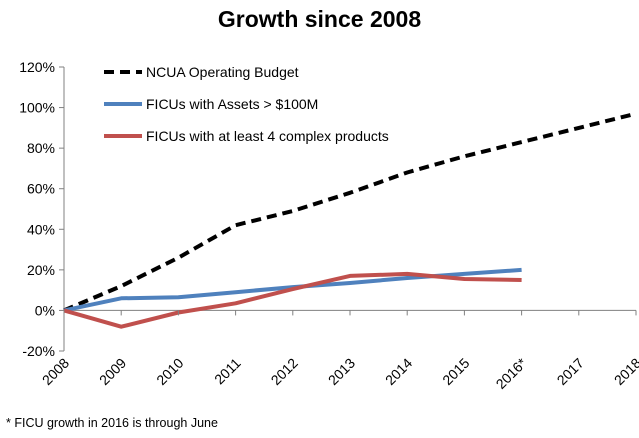  I want to click on chart-title: Growth since 2008, so click(319, 19).